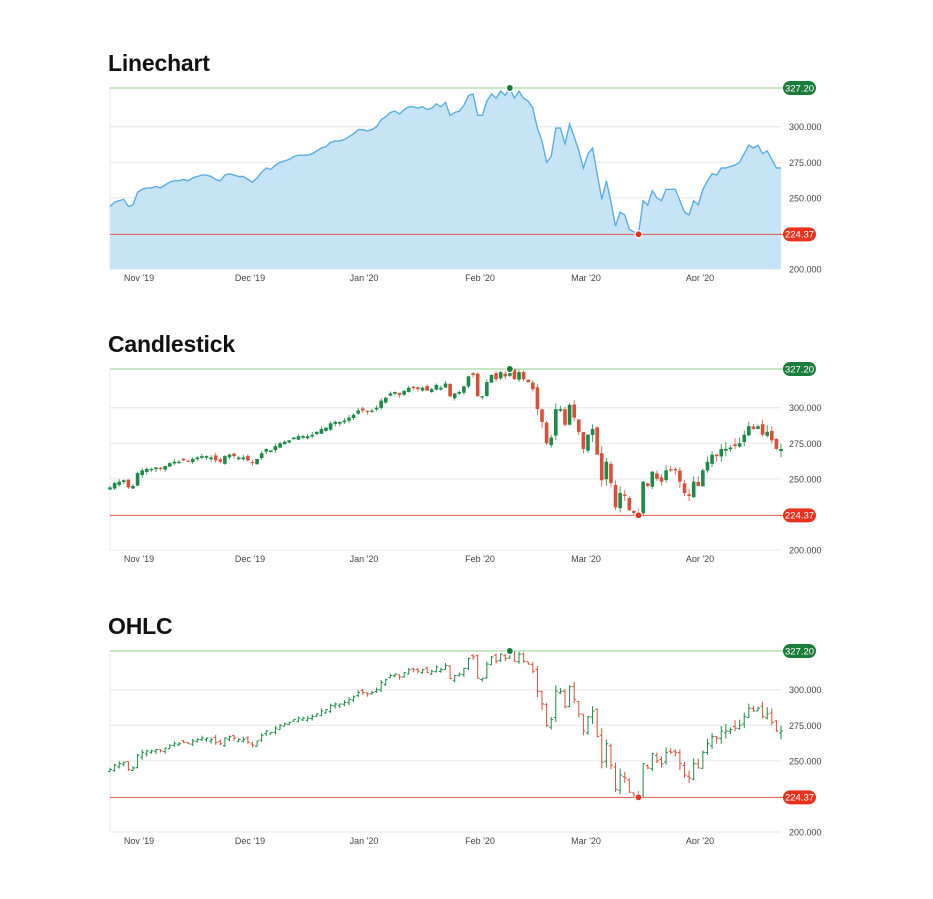 This screenshot has height=899, width=933. Describe the element at coordinates (805, 270) in the screenshot. I see `y-tick-label: 200.000` at that location.